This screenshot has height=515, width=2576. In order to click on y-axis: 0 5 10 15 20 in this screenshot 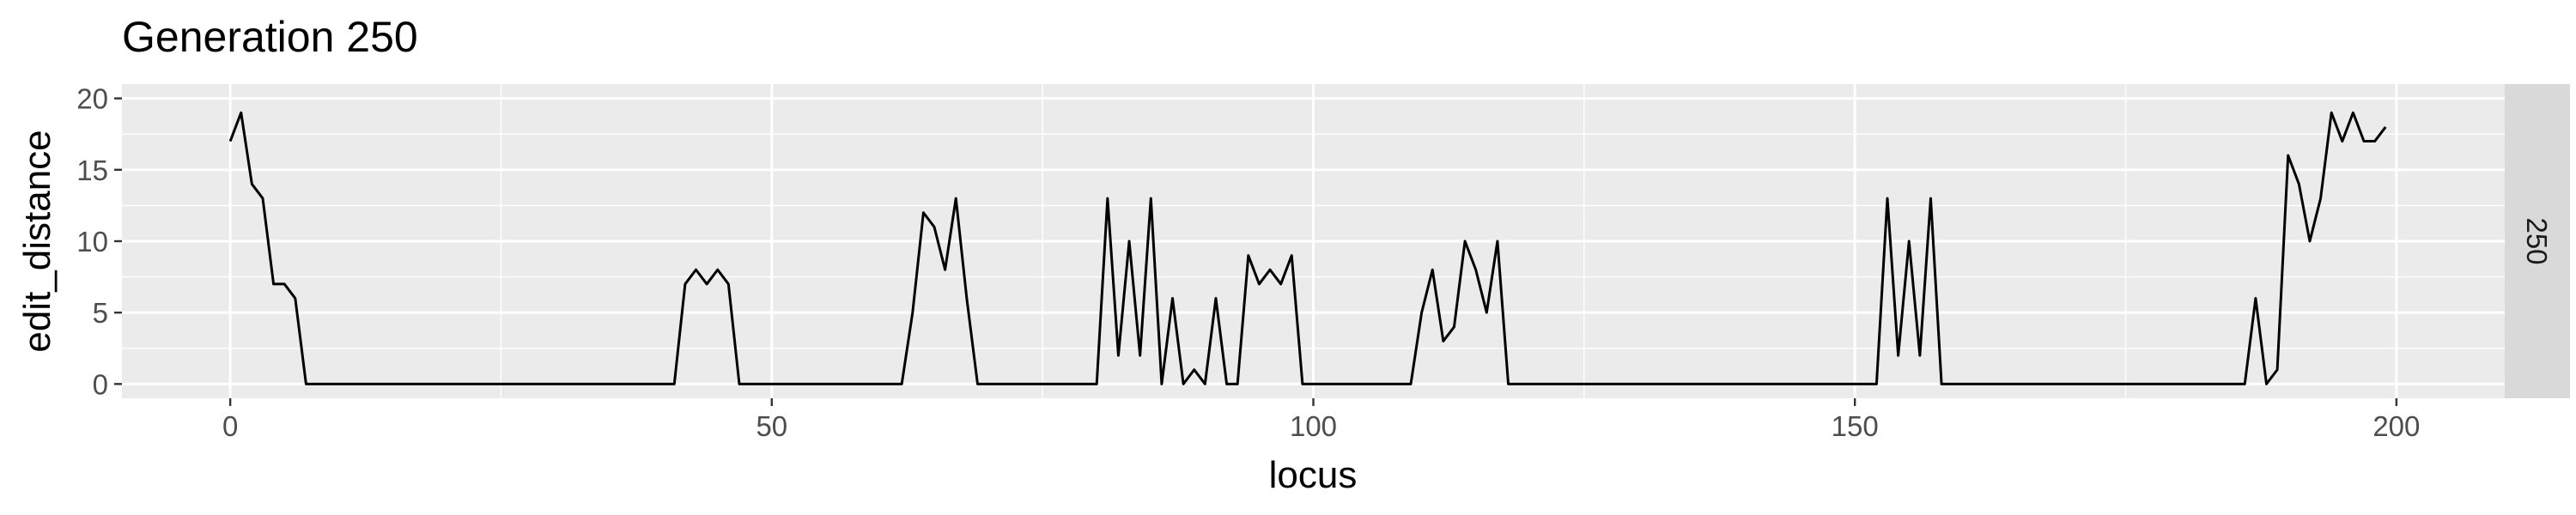, I will do `click(99, 241)`.